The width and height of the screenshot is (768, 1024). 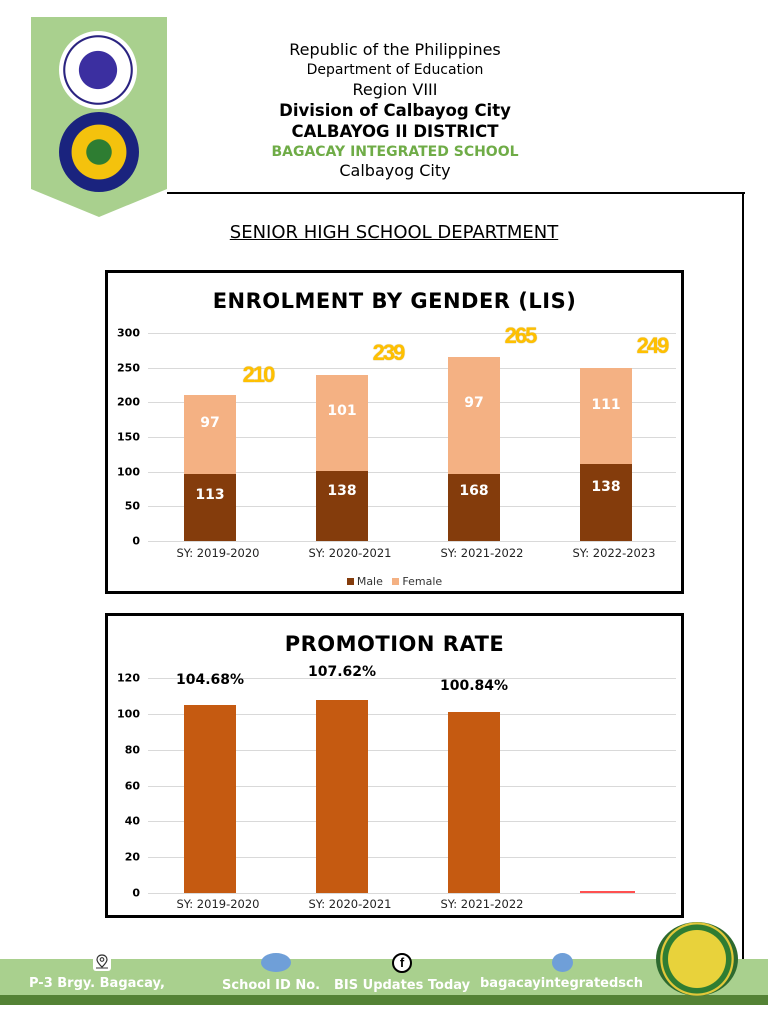 What do you see at coordinates (276, 962) in the screenshot?
I see `school-id-icon` at bounding box center [276, 962].